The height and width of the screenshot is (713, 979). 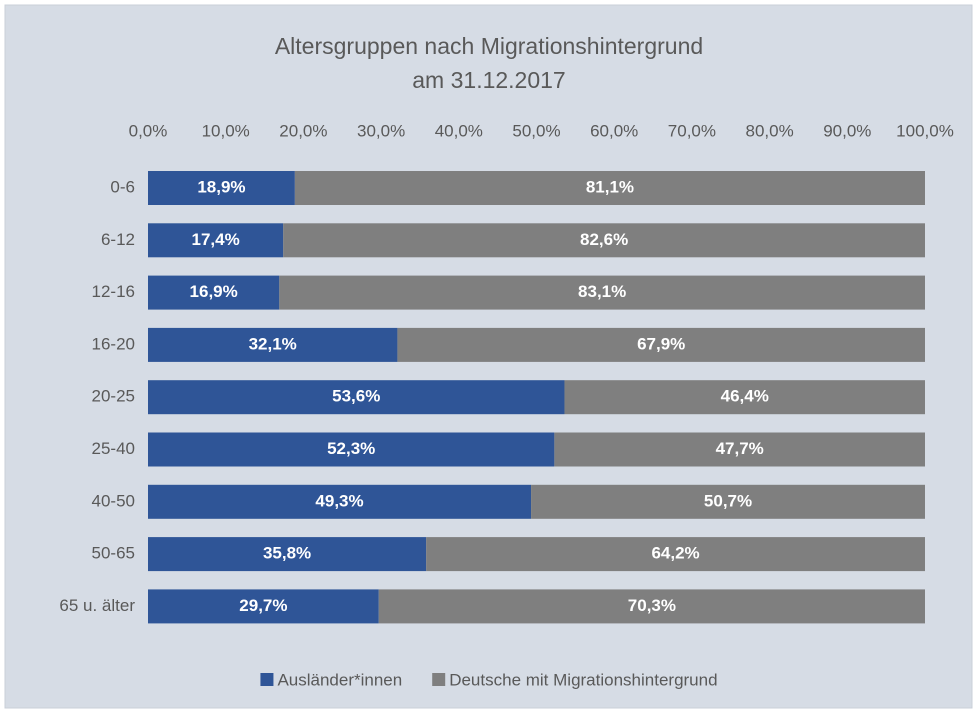 I want to click on x-tick-label: 90,0%, so click(x=847, y=130).